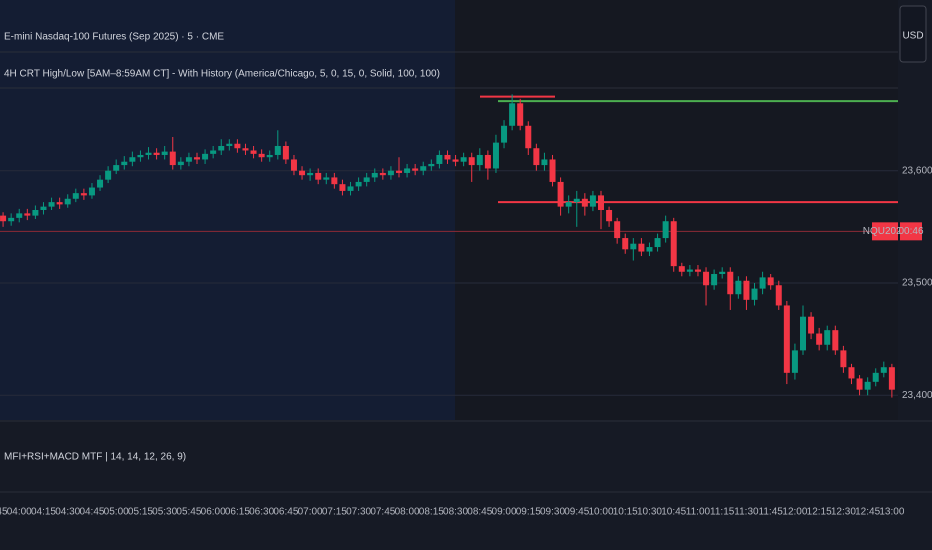  What do you see at coordinates (504, 512) in the screenshot?
I see `x-tick-label: 09:00` at bounding box center [504, 512].